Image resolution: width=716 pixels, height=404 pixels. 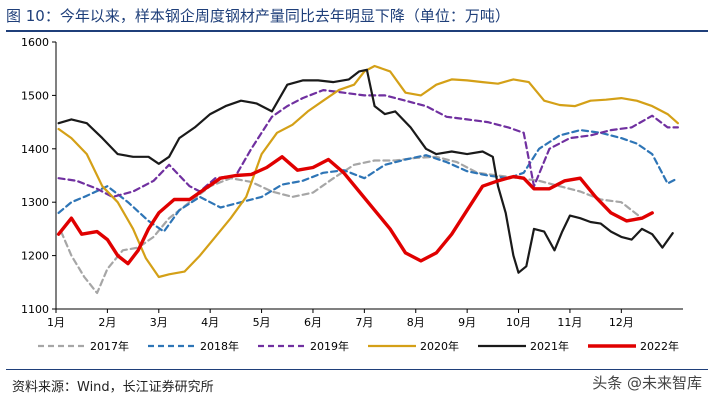 What do you see at coordinates (416, 322) in the screenshot?
I see `x-tick-label: 8月` at bounding box center [416, 322].